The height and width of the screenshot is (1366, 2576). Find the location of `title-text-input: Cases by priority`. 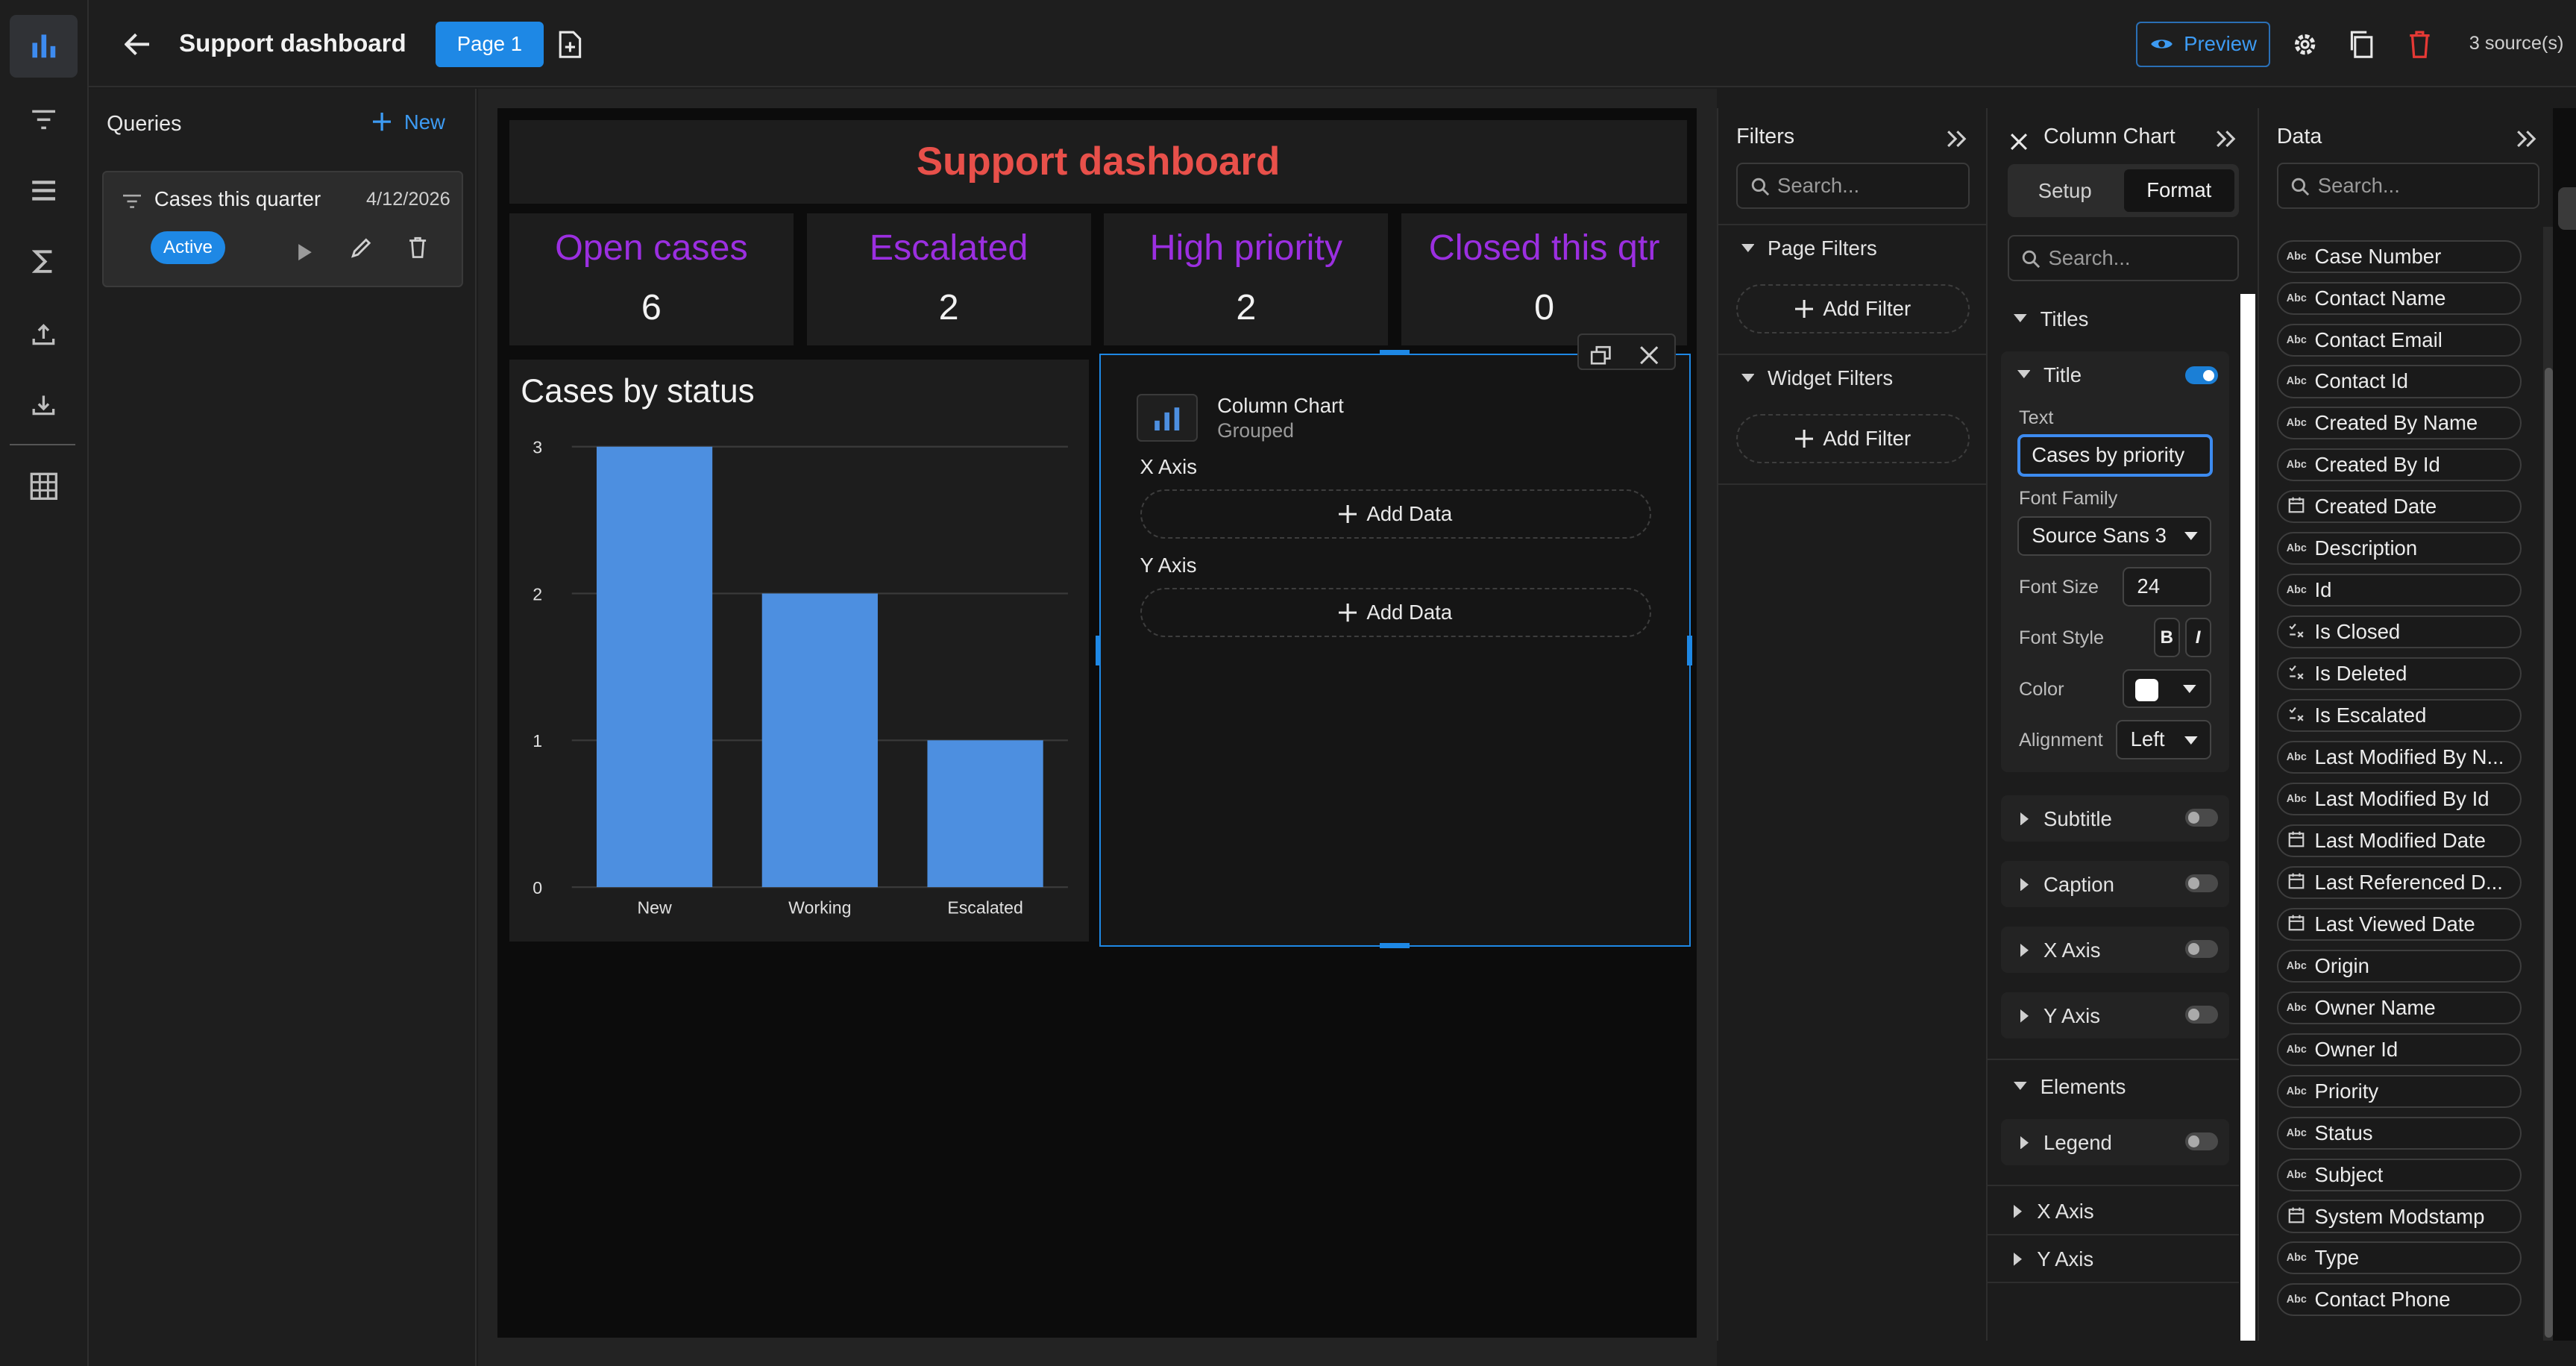

title-text-input: Cases by priority is located at coordinates (2115, 455).